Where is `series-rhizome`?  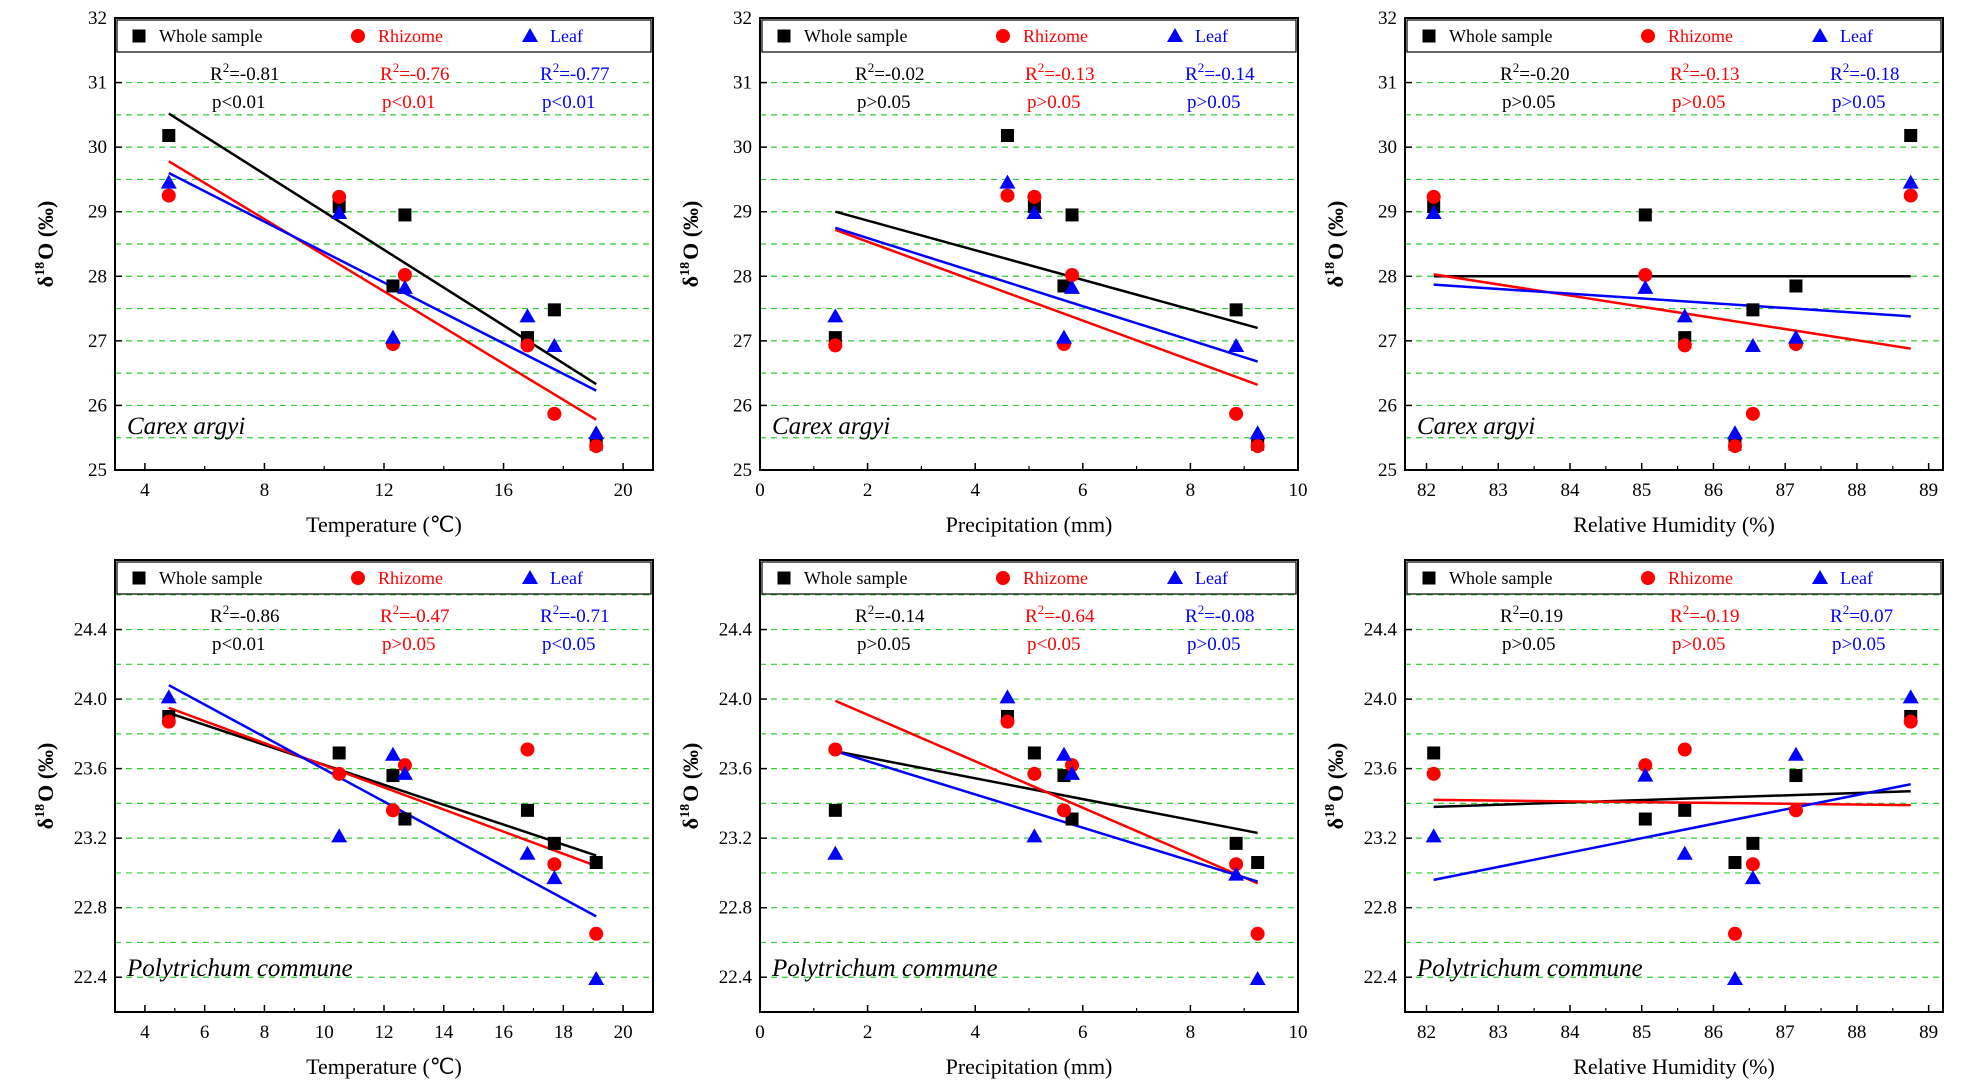
series-rhizome is located at coordinates (1672, 321).